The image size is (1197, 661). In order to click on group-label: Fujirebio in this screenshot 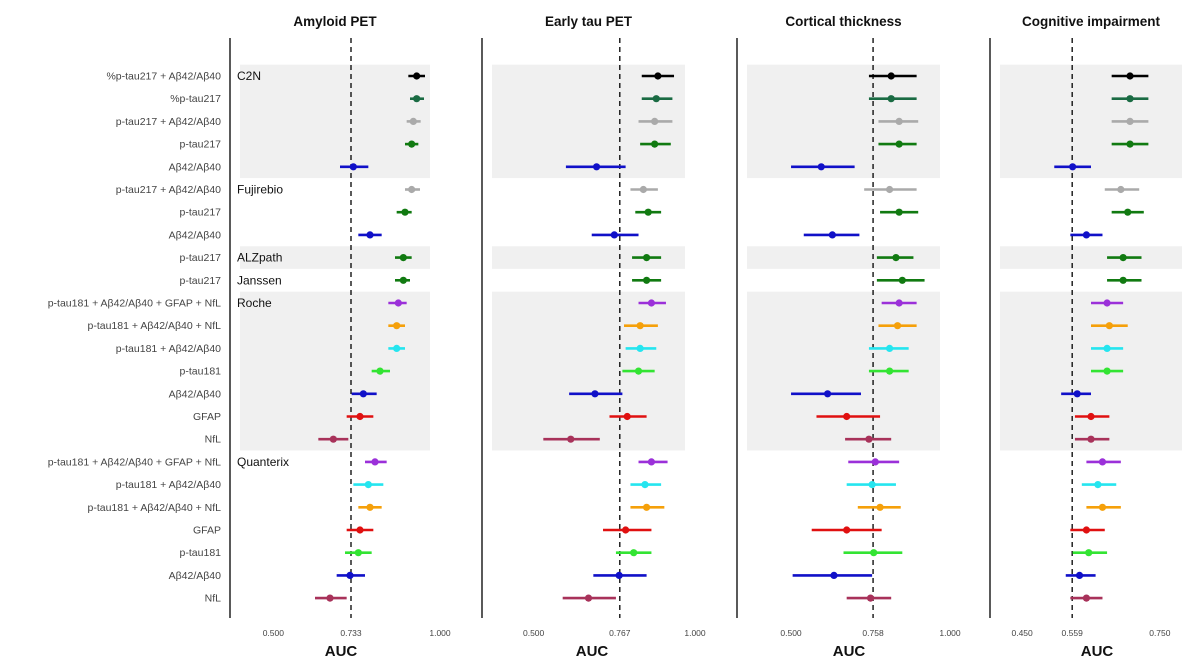, I will do `click(260, 190)`.